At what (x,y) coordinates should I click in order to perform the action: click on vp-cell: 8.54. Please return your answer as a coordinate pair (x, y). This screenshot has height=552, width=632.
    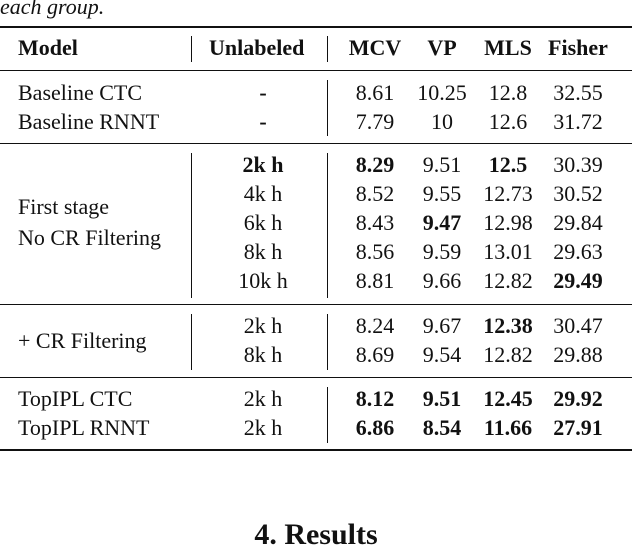
    Looking at the image, I should click on (442, 427).